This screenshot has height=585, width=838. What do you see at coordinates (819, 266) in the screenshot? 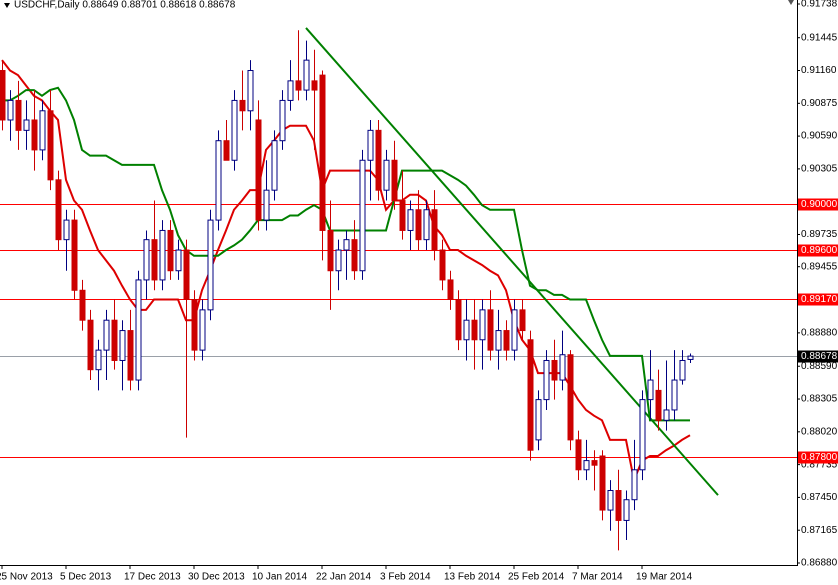
I see `y-tick-label: 0.89455` at bounding box center [819, 266].